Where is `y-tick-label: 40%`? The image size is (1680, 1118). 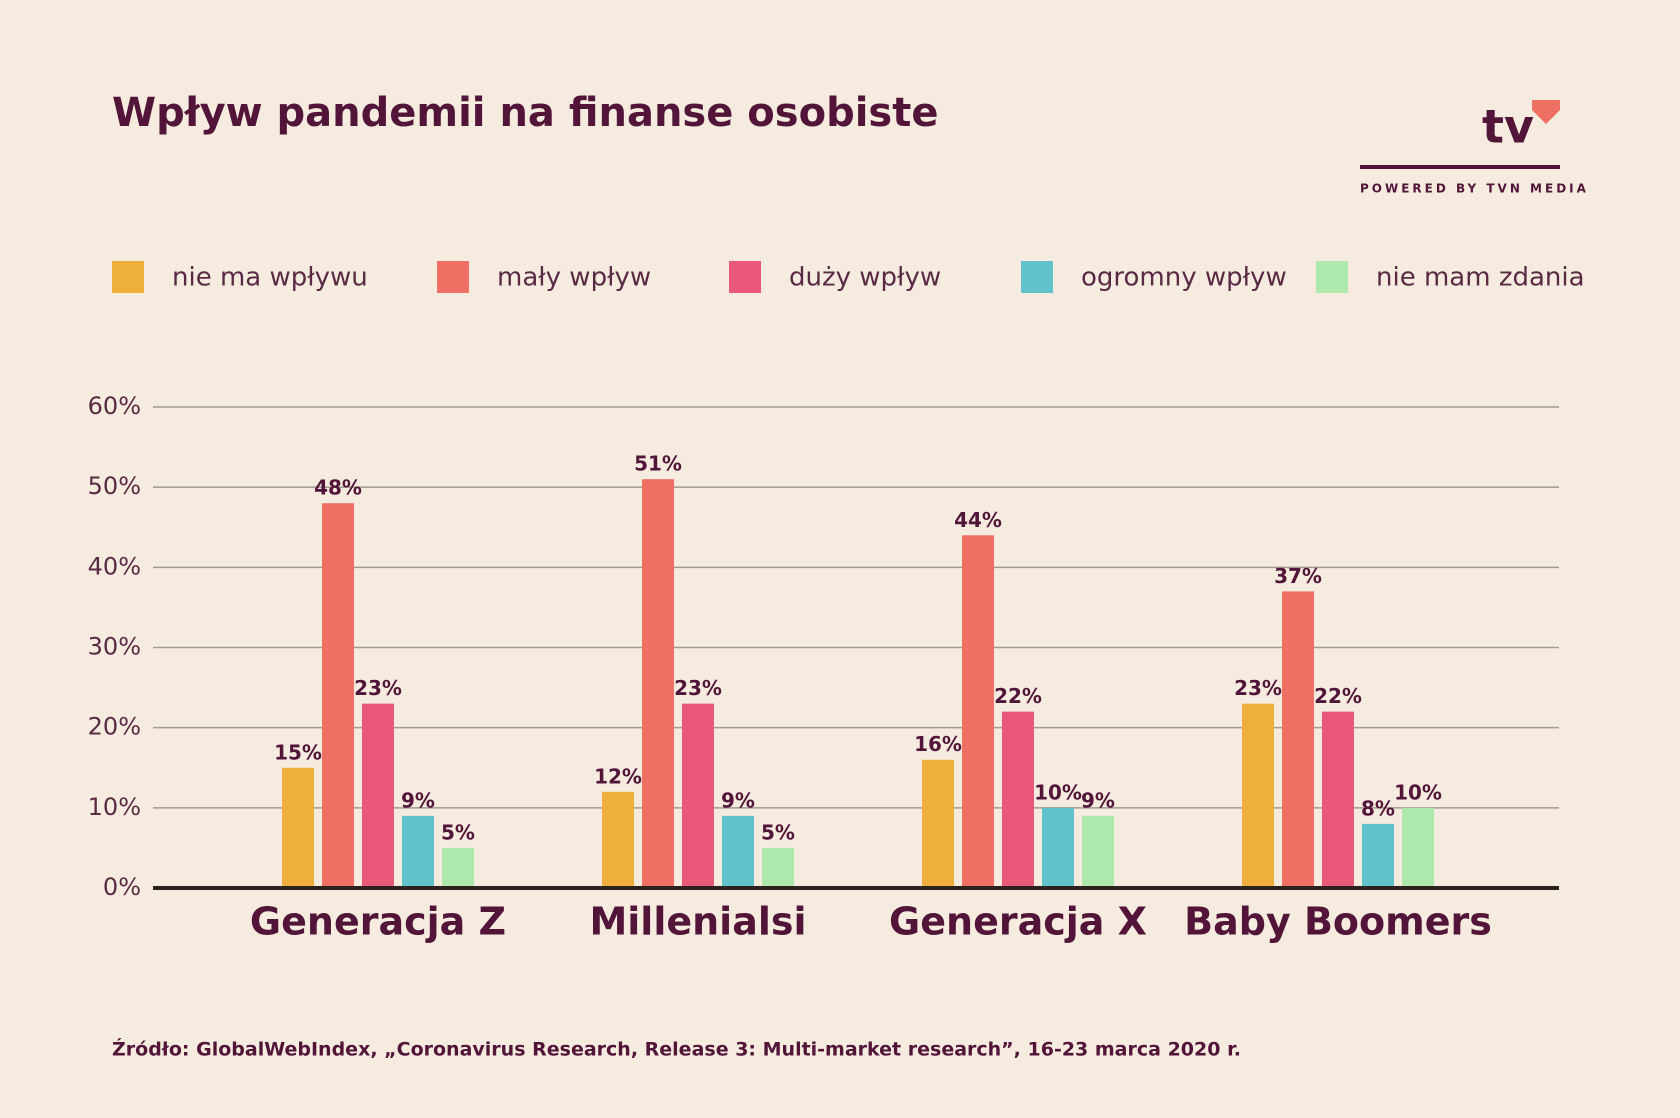 y-tick-label: 40% is located at coordinates (114, 566).